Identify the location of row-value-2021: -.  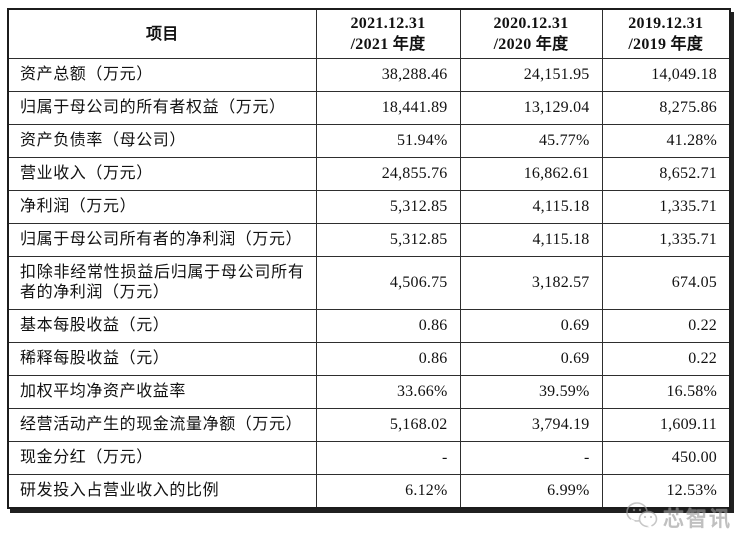
(388, 458).